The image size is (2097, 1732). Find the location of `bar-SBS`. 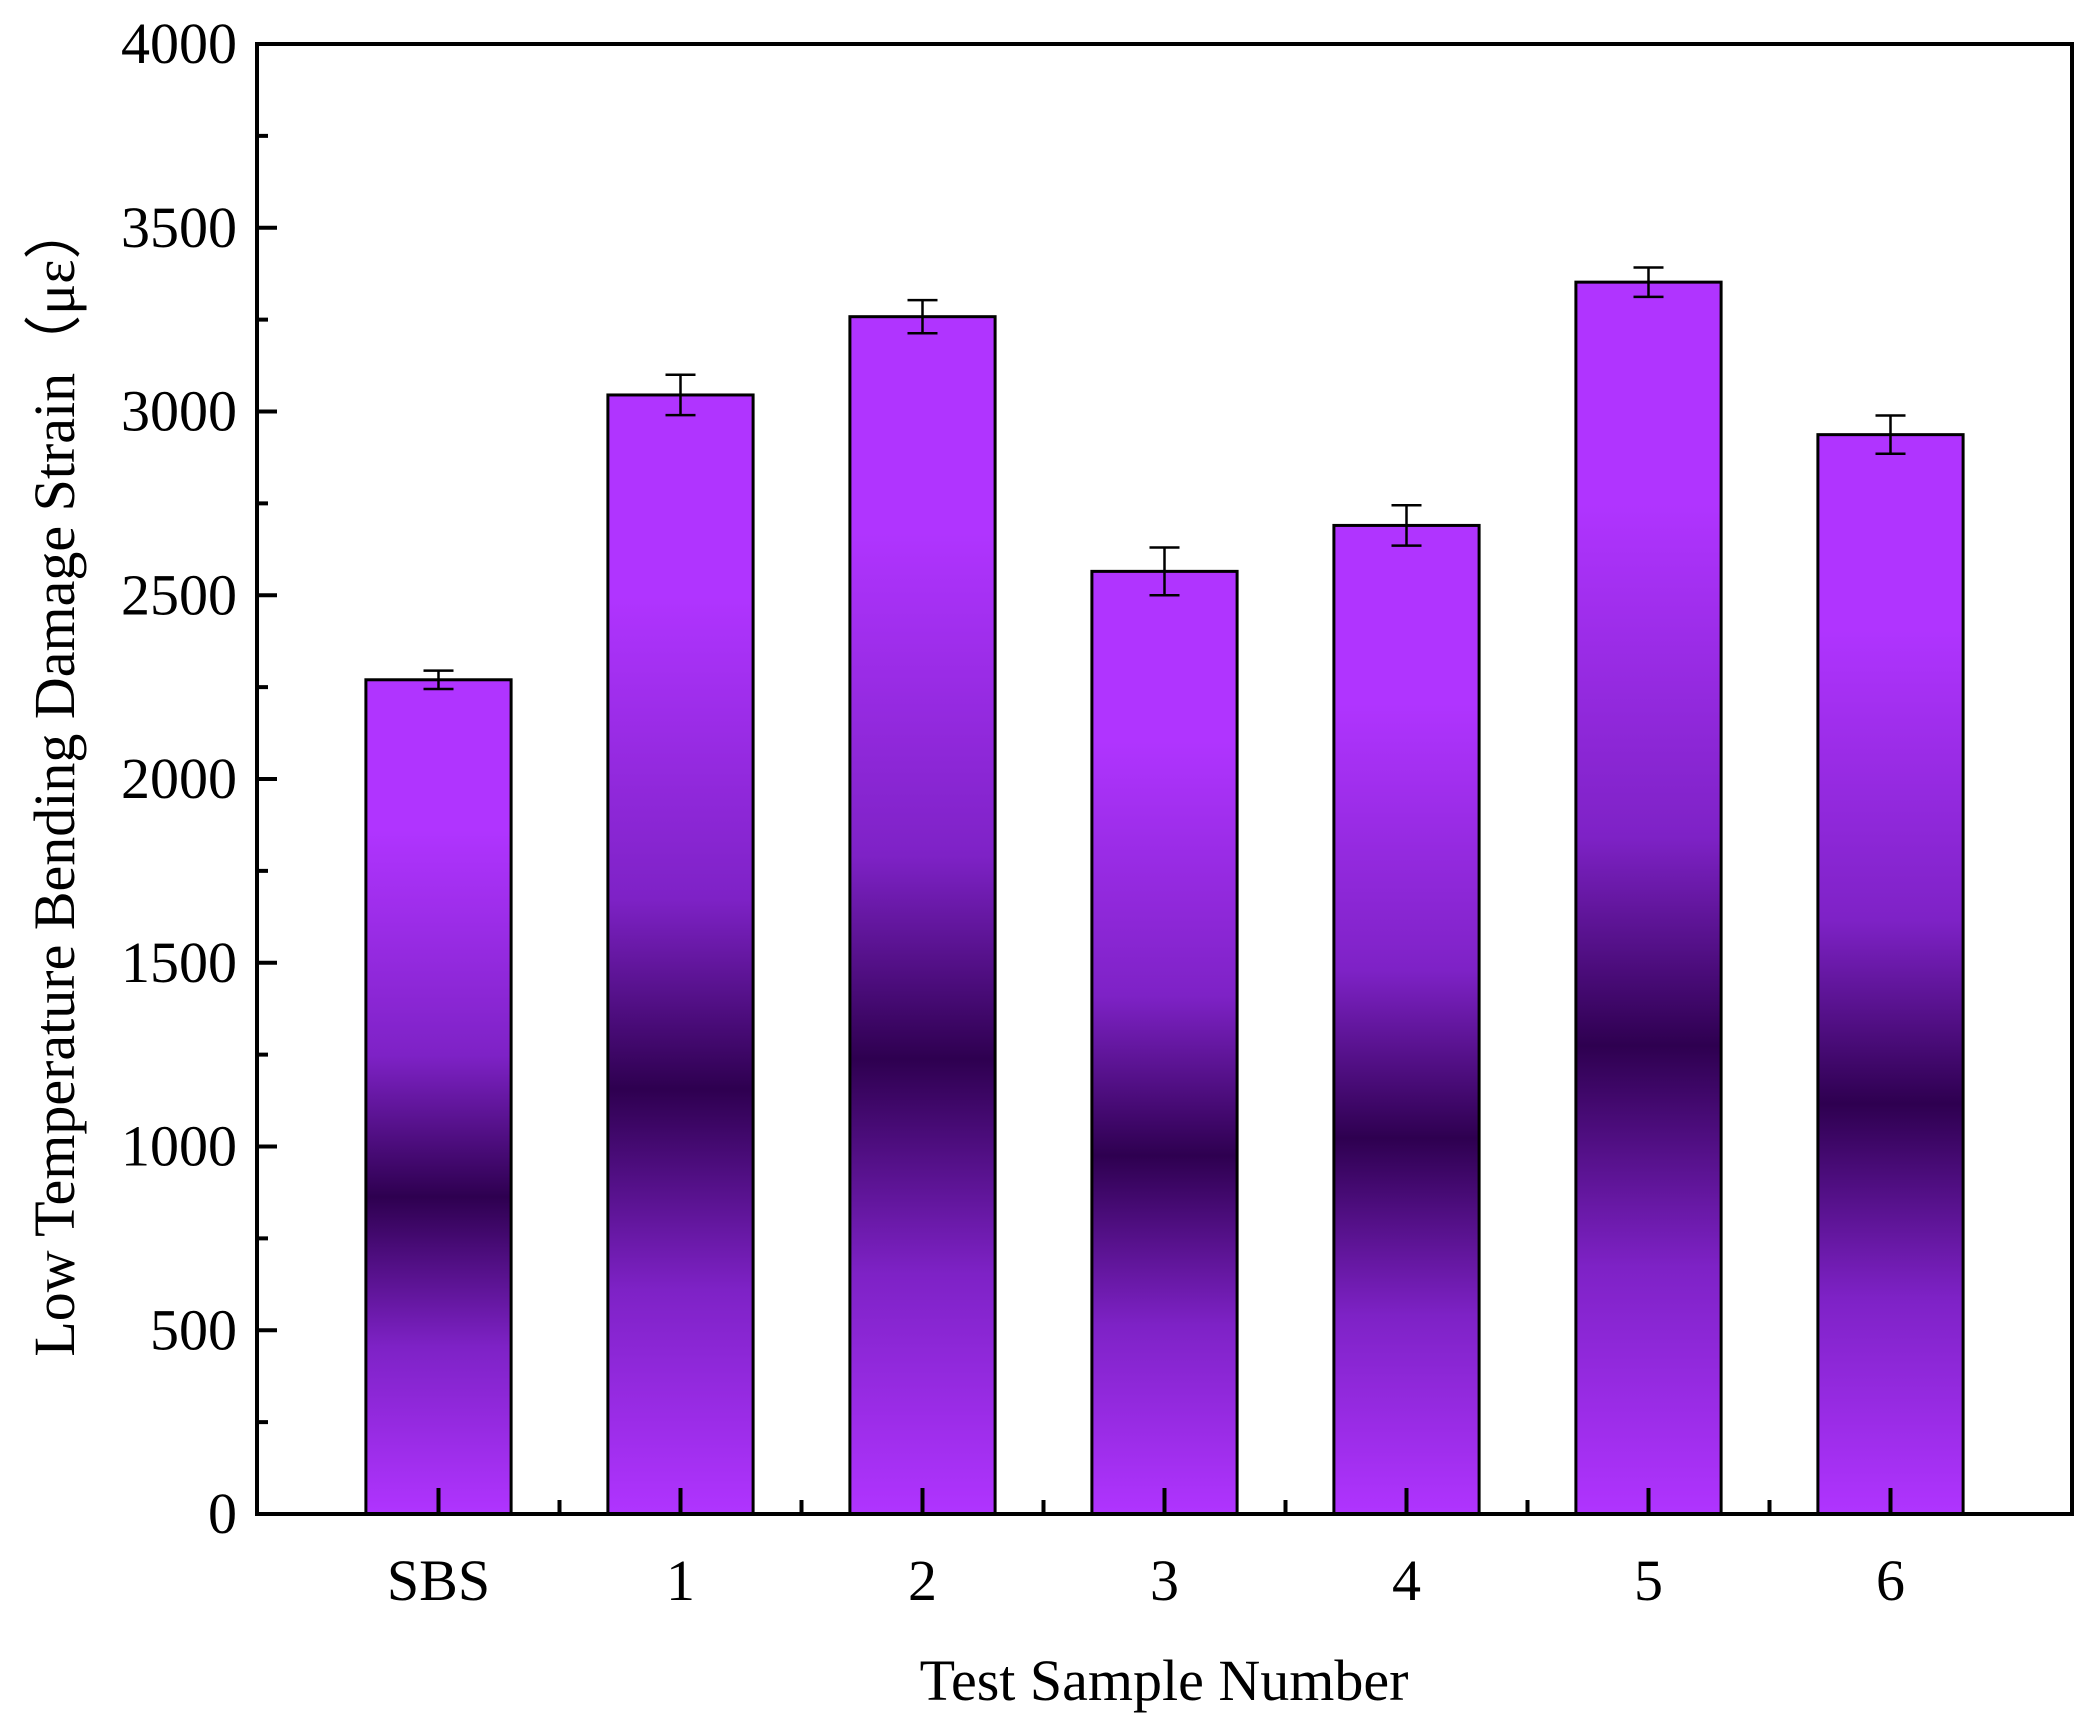

bar-SBS is located at coordinates (438, 1097).